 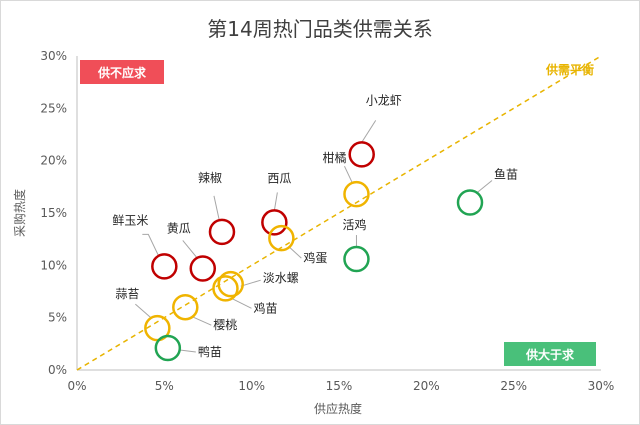 I want to click on data-point-label: 鲜玉米, so click(x=130, y=220).